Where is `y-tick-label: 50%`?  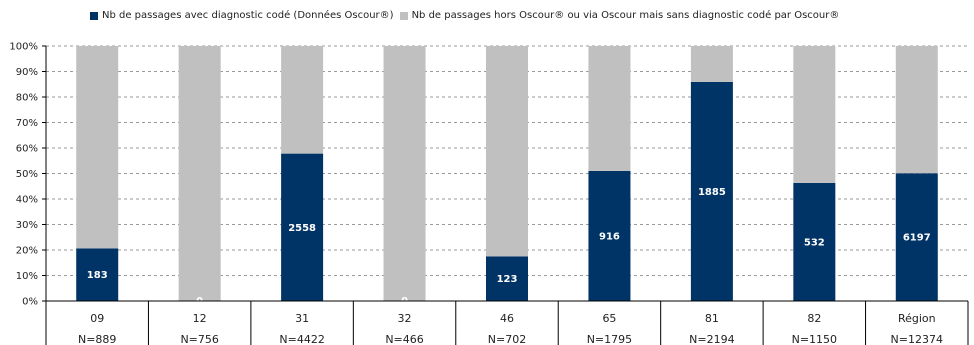 y-tick-label: 50% is located at coordinates (27, 174).